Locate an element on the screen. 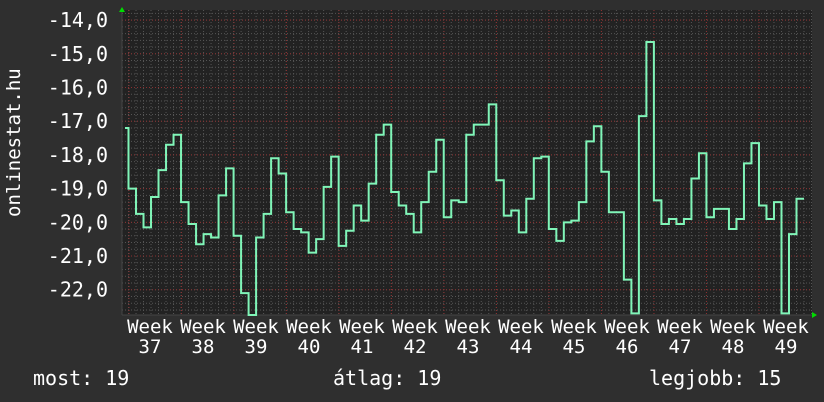 This screenshot has width=824, height=402. x-tick-label: Week 43 is located at coordinates (468, 337).